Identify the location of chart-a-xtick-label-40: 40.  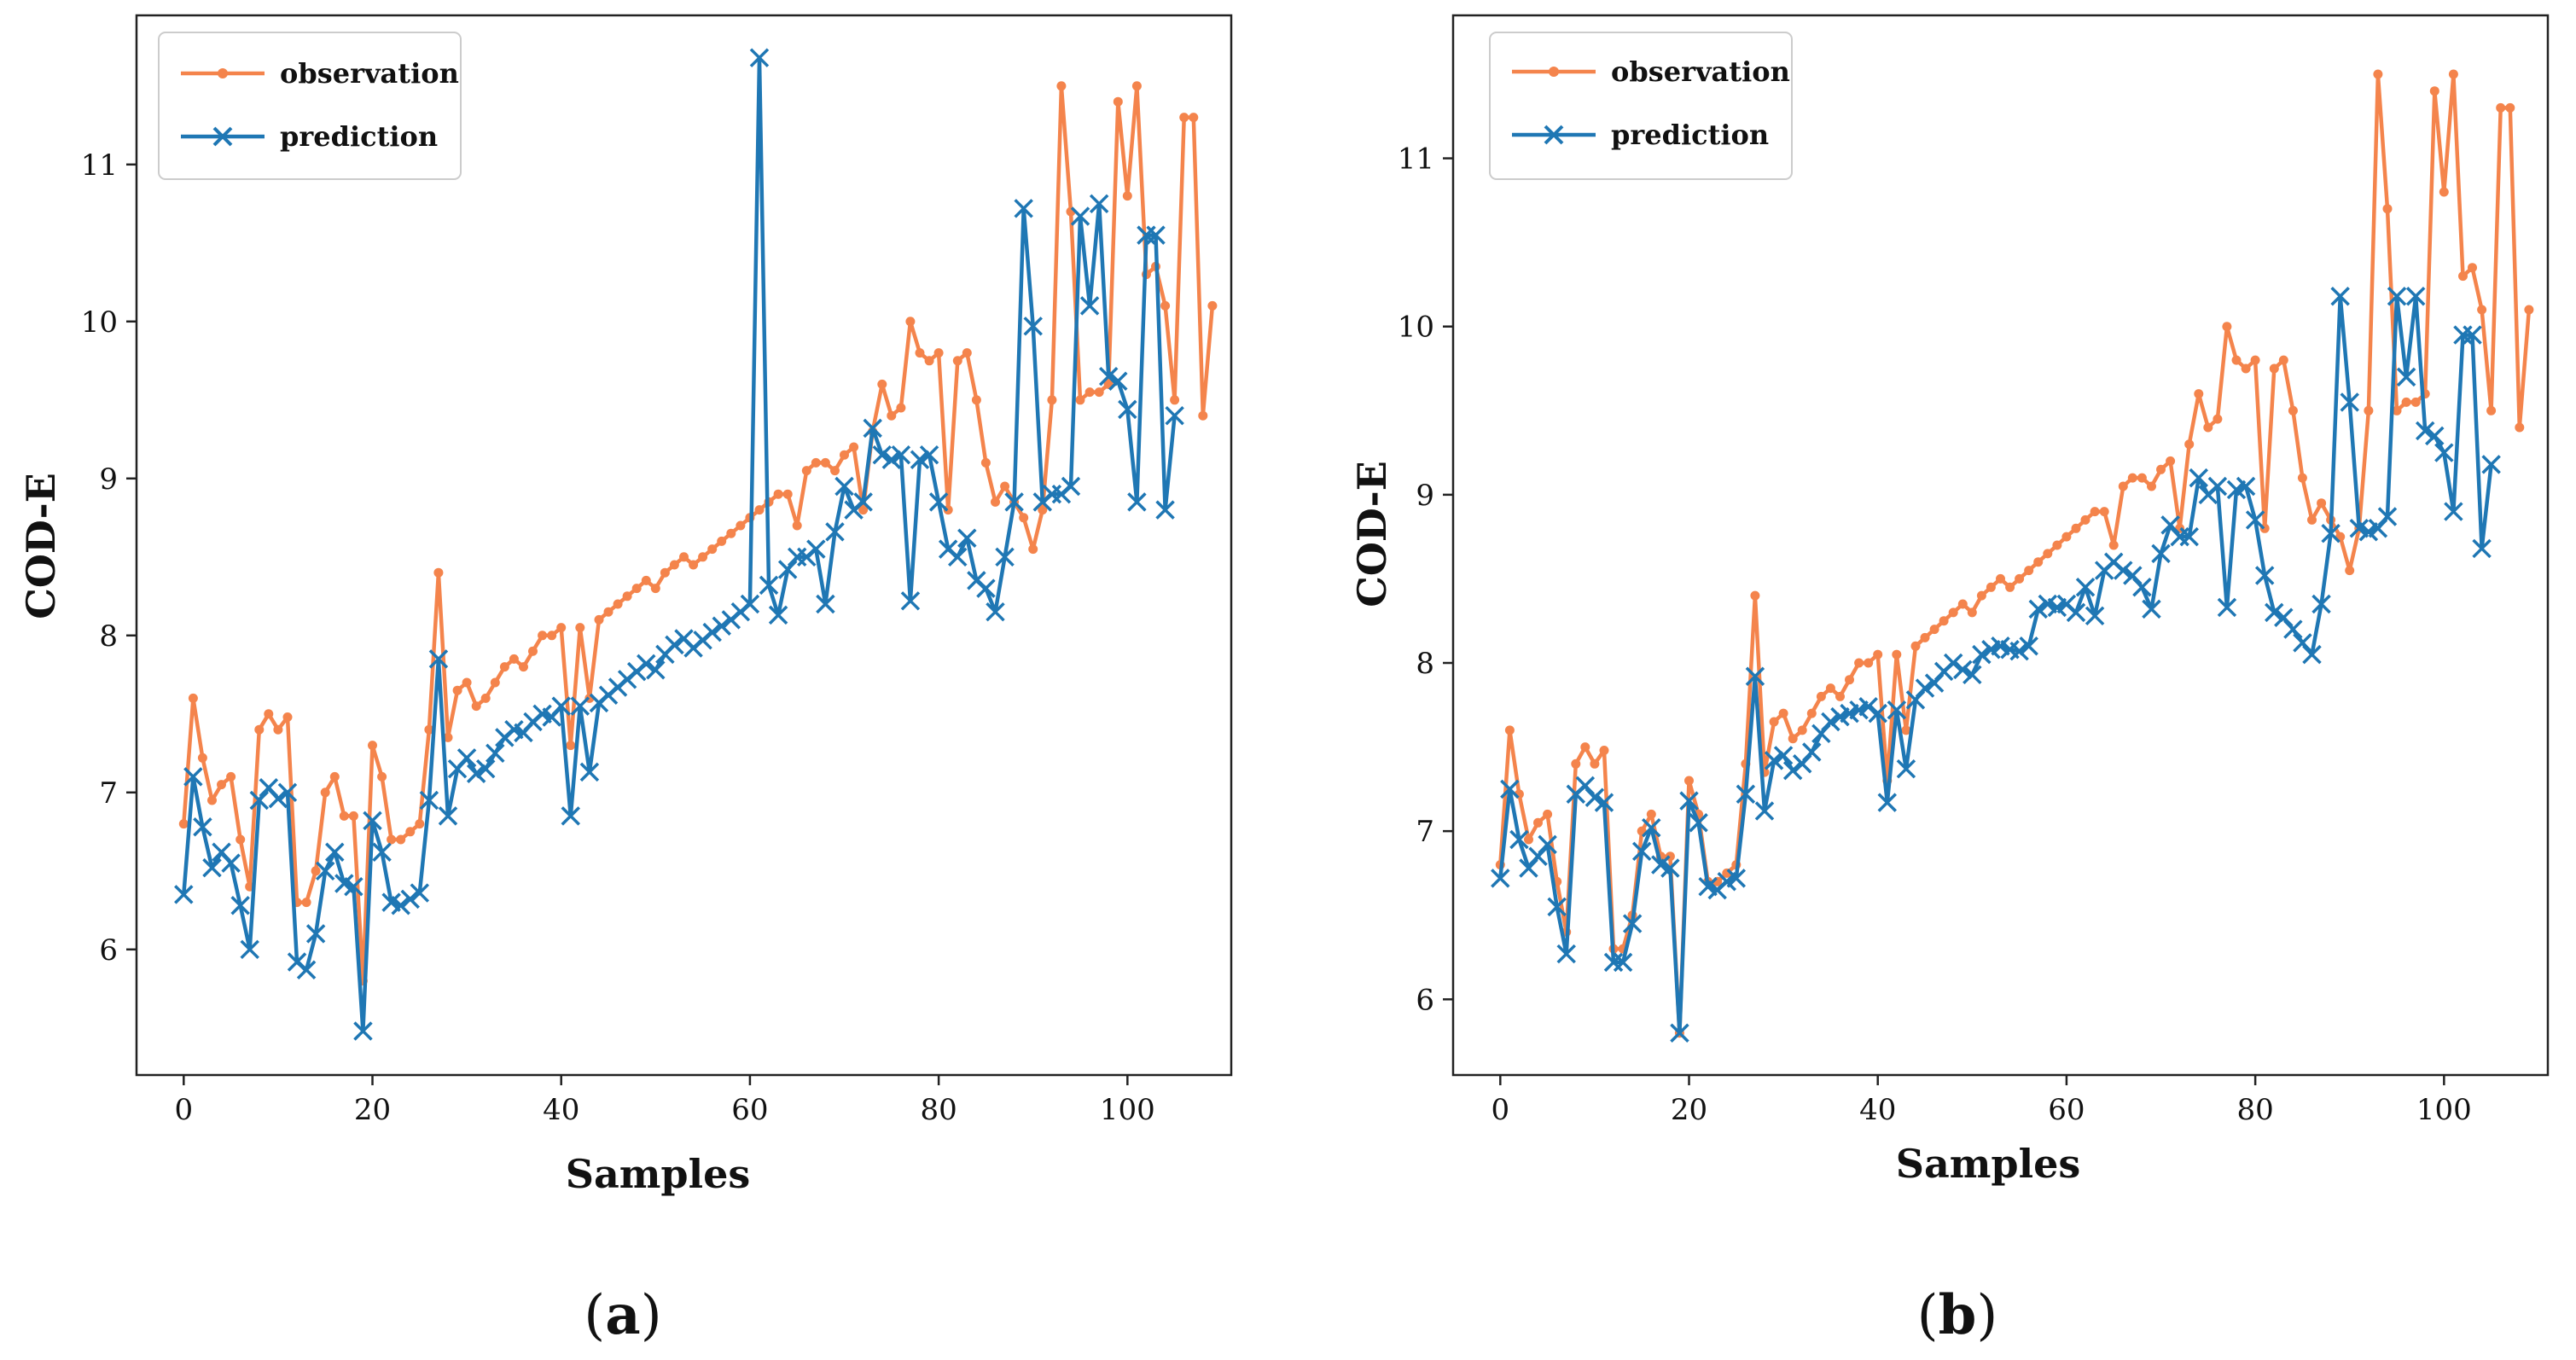
(561, 1110).